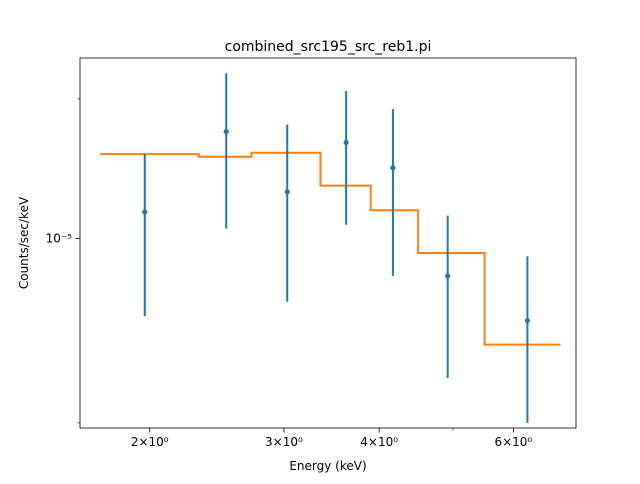  What do you see at coordinates (24, 242) in the screenshot?
I see `y-axis-label: Counts/sec/keV` at bounding box center [24, 242].